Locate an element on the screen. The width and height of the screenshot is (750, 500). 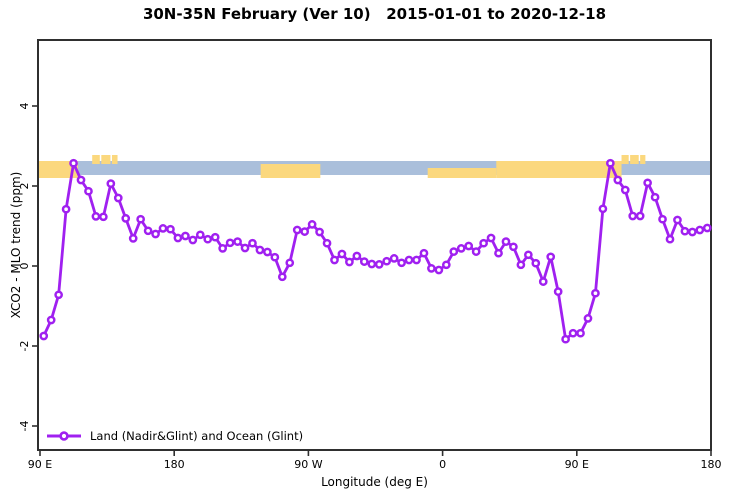
y-tick-label: 2 is located at coordinates (24, 186).